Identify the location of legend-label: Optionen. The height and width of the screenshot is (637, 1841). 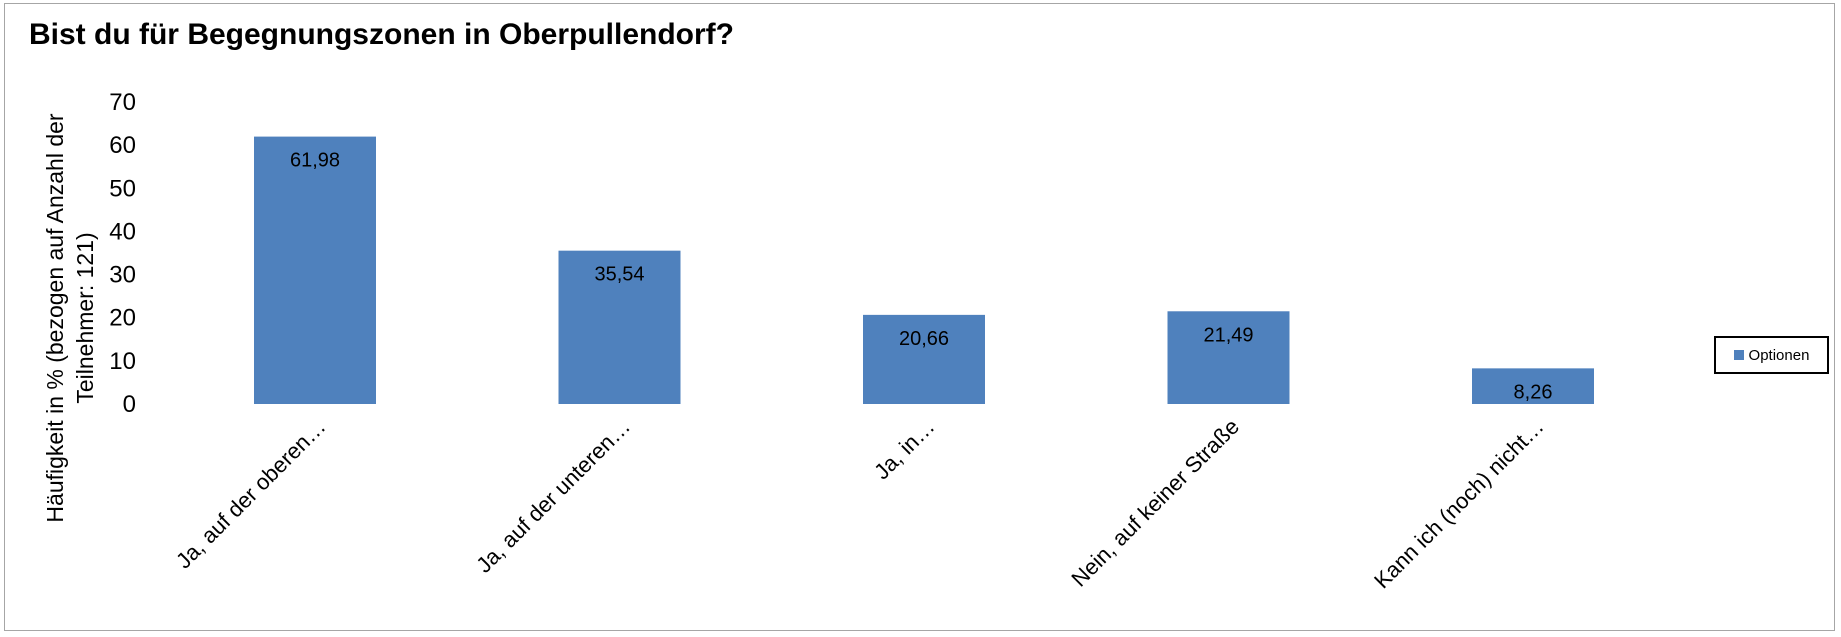
(1779, 355).